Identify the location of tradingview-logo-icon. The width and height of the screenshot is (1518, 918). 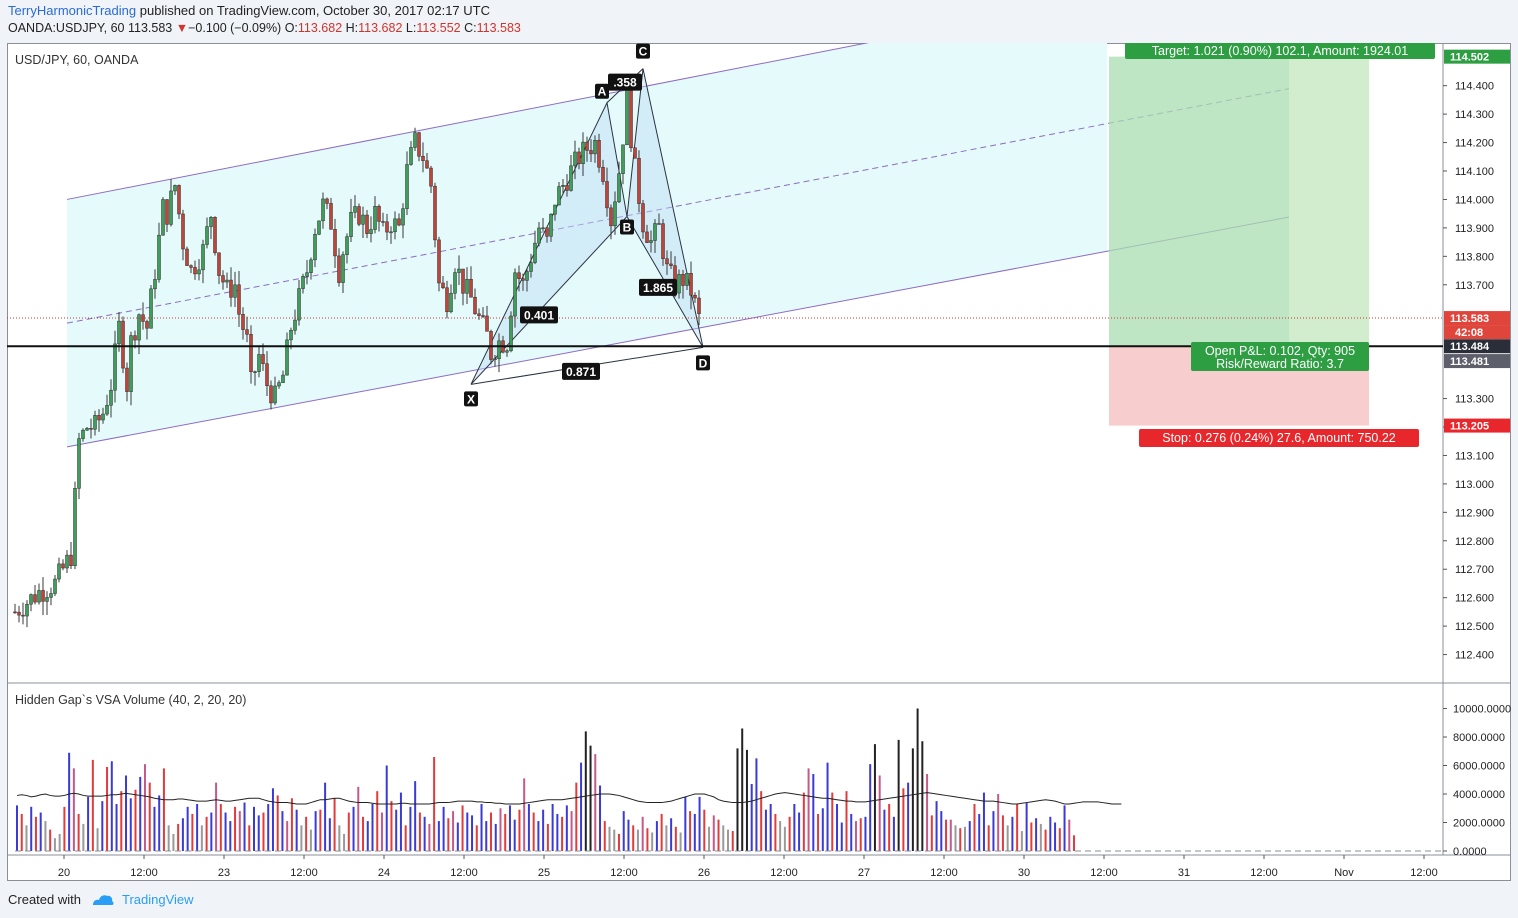
(103, 900).